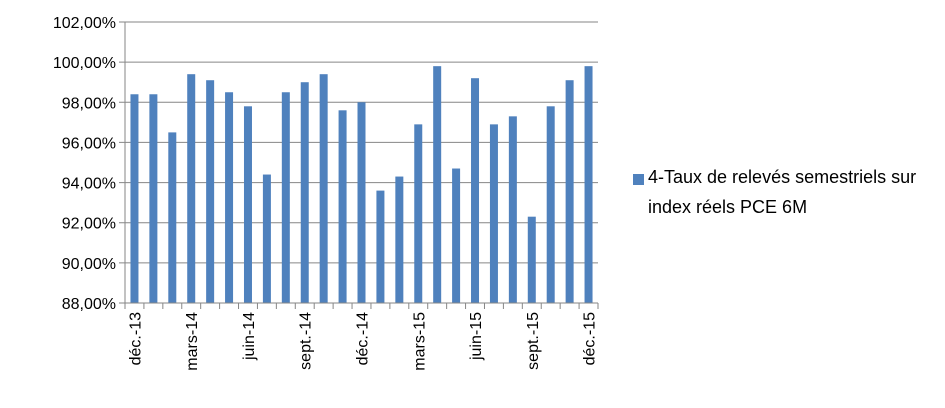 The width and height of the screenshot is (945, 408). I want to click on y-tick-label: 94,00%, so click(89, 184).